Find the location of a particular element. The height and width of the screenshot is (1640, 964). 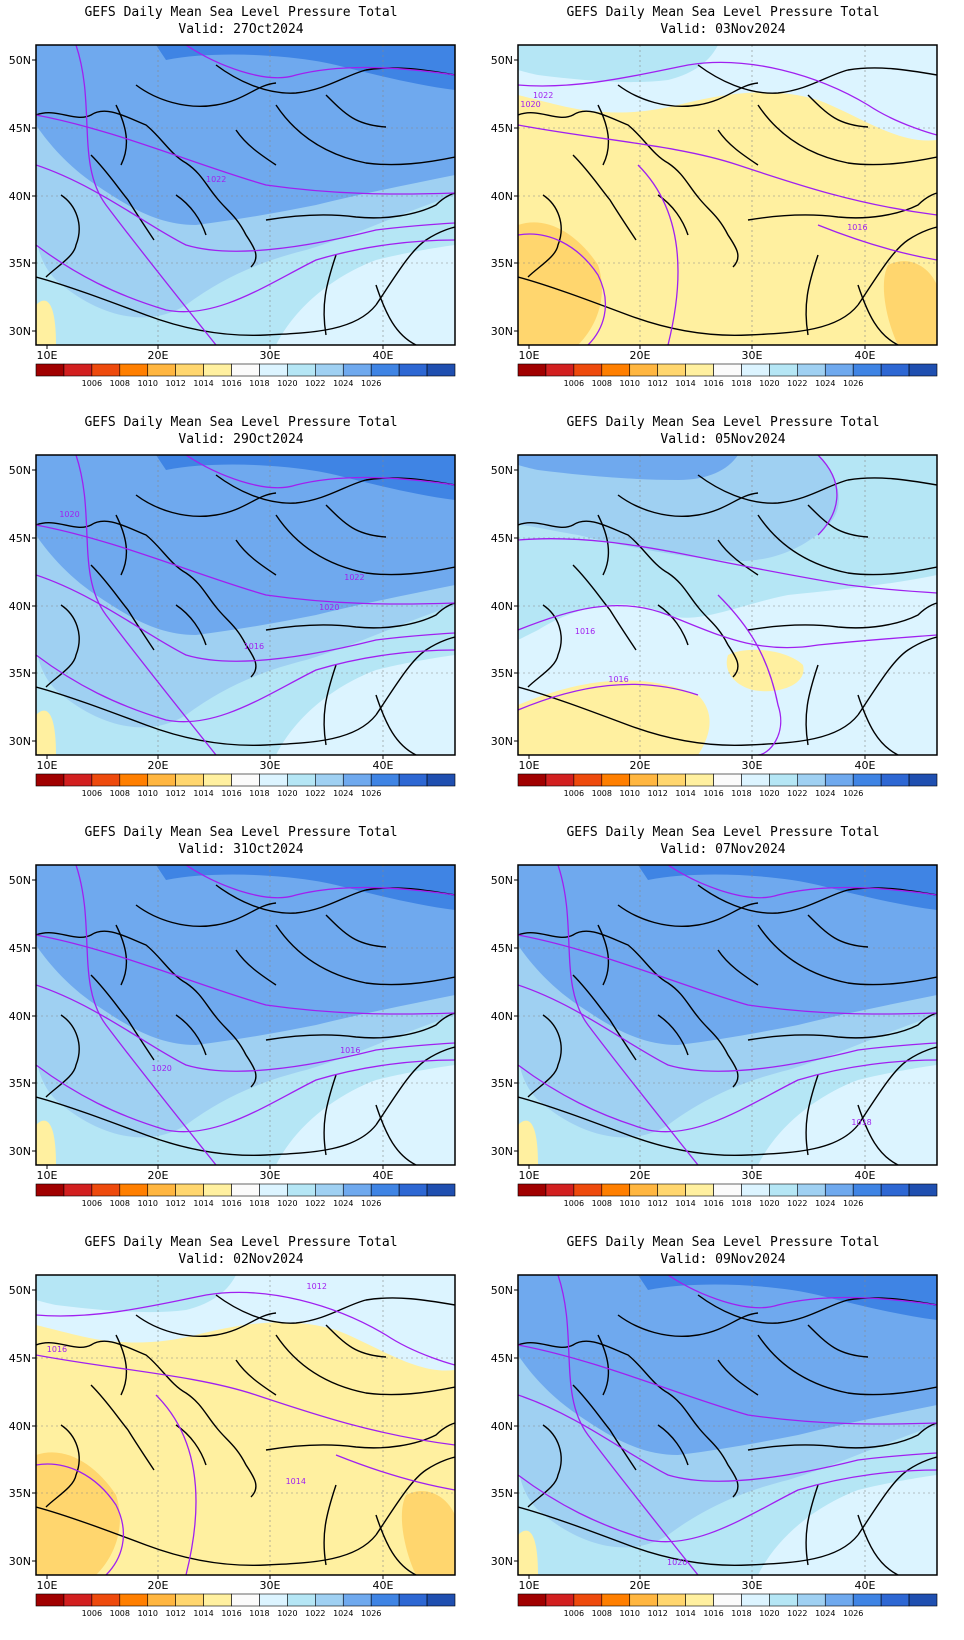

colorbar-label: 1024 is located at coordinates (343, 383).